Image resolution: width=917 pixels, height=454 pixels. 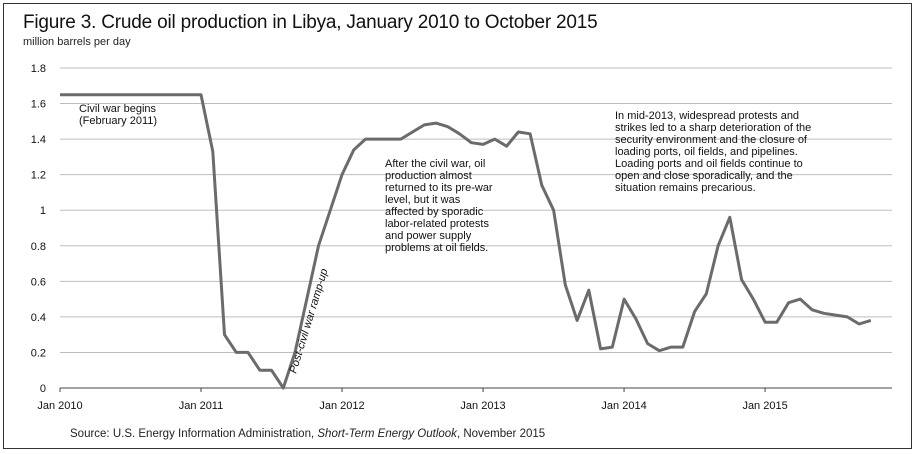 I want to click on x-tick-label: Jan 2012, so click(x=341, y=406).